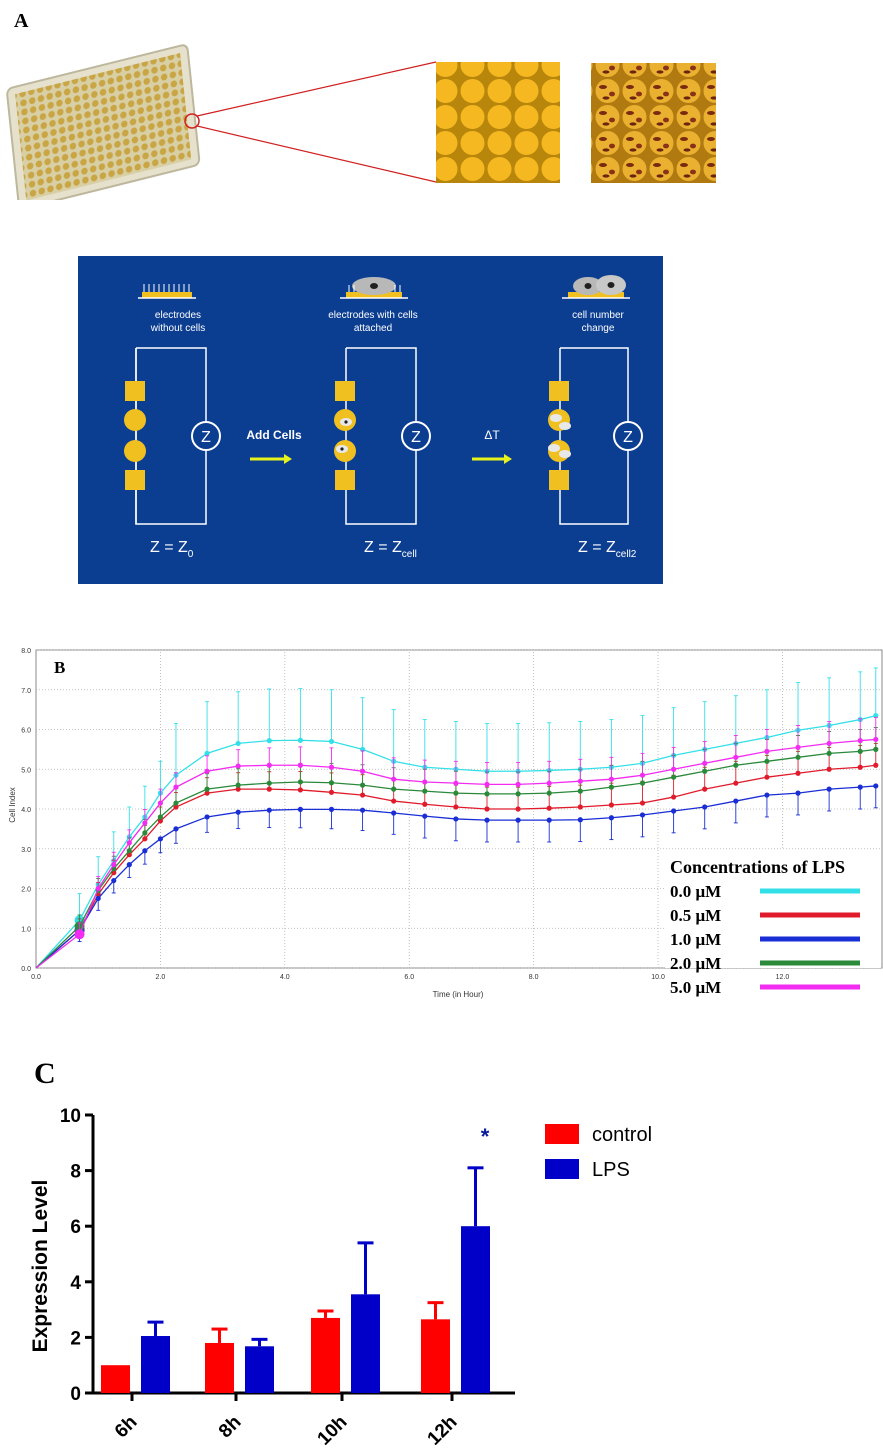 The image size is (883, 1450). Describe the element at coordinates (628, 437) in the screenshot. I see `stage3-z-symbol: Z` at that location.